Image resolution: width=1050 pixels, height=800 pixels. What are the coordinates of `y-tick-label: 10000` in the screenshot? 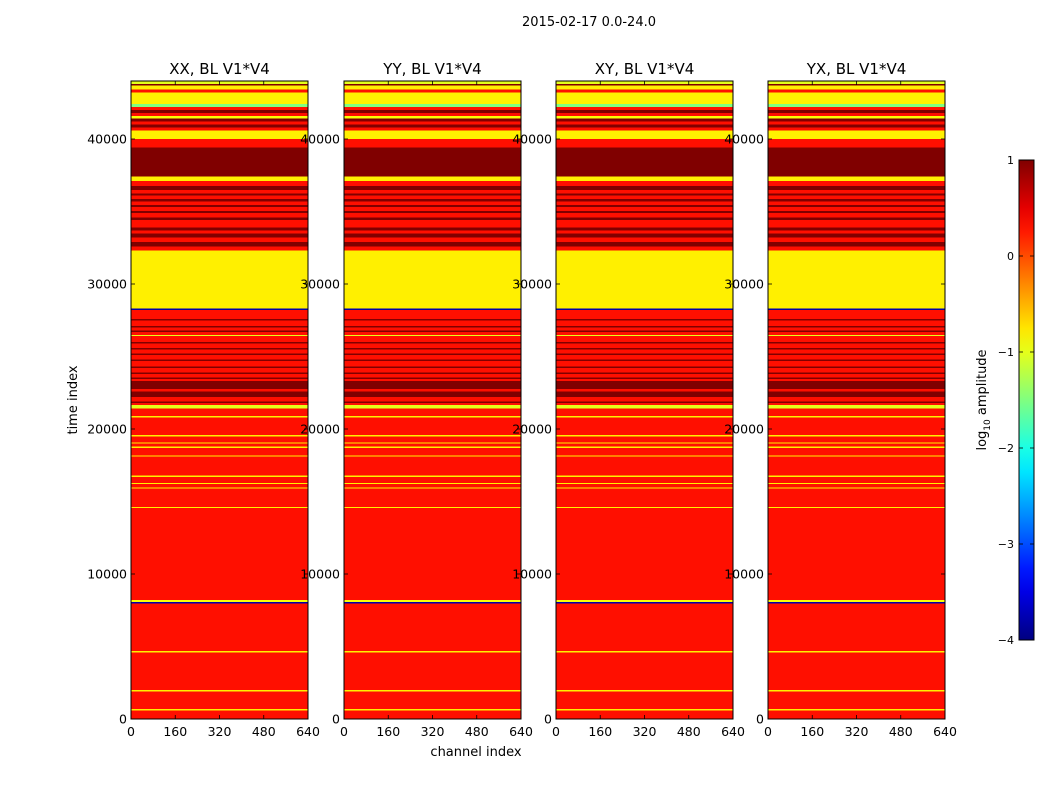 It's located at (532, 574).